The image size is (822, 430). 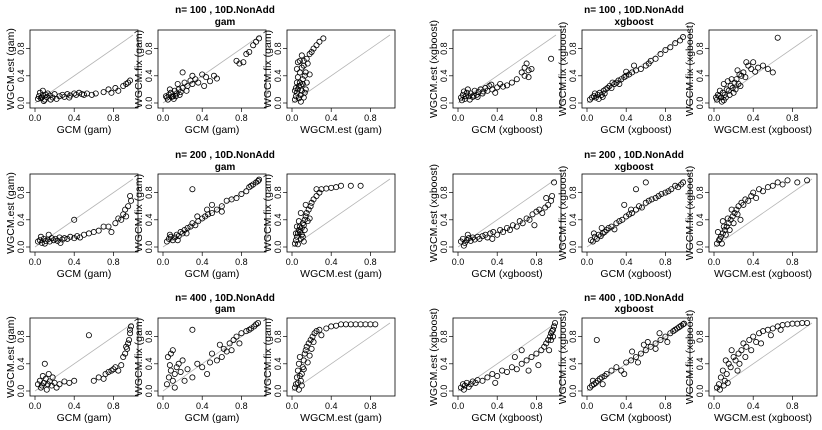 I want to click on y-axis-label: WGCM.est (gam), so click(x=11, y=357).